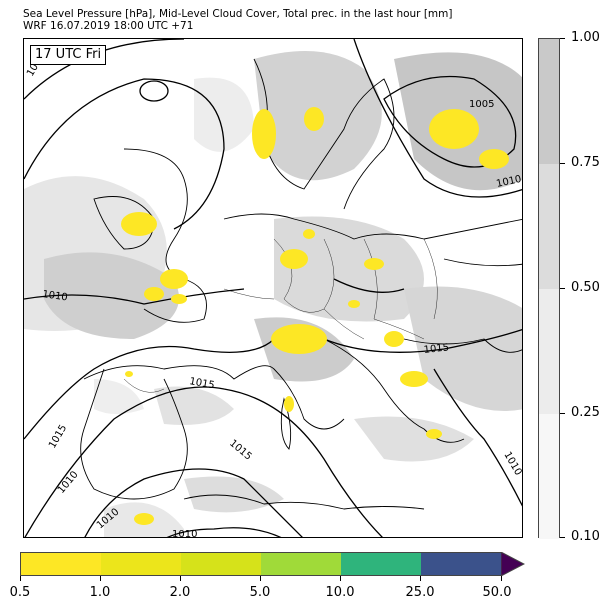 The image size is (613, 610). Describe the element at coordinates (420, 592) in the screenshot. I see `colorbar-tick-label: 25.0` at that location.